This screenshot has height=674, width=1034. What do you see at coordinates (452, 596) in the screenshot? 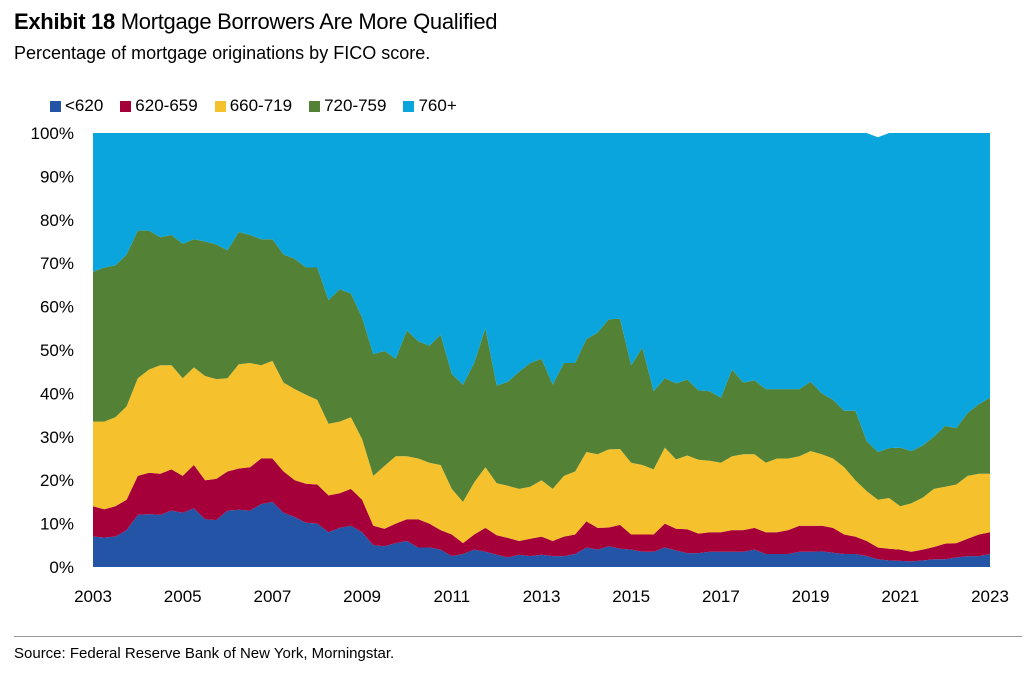
I see `x-tick-label: 2011` at bounding box center [452, 596].